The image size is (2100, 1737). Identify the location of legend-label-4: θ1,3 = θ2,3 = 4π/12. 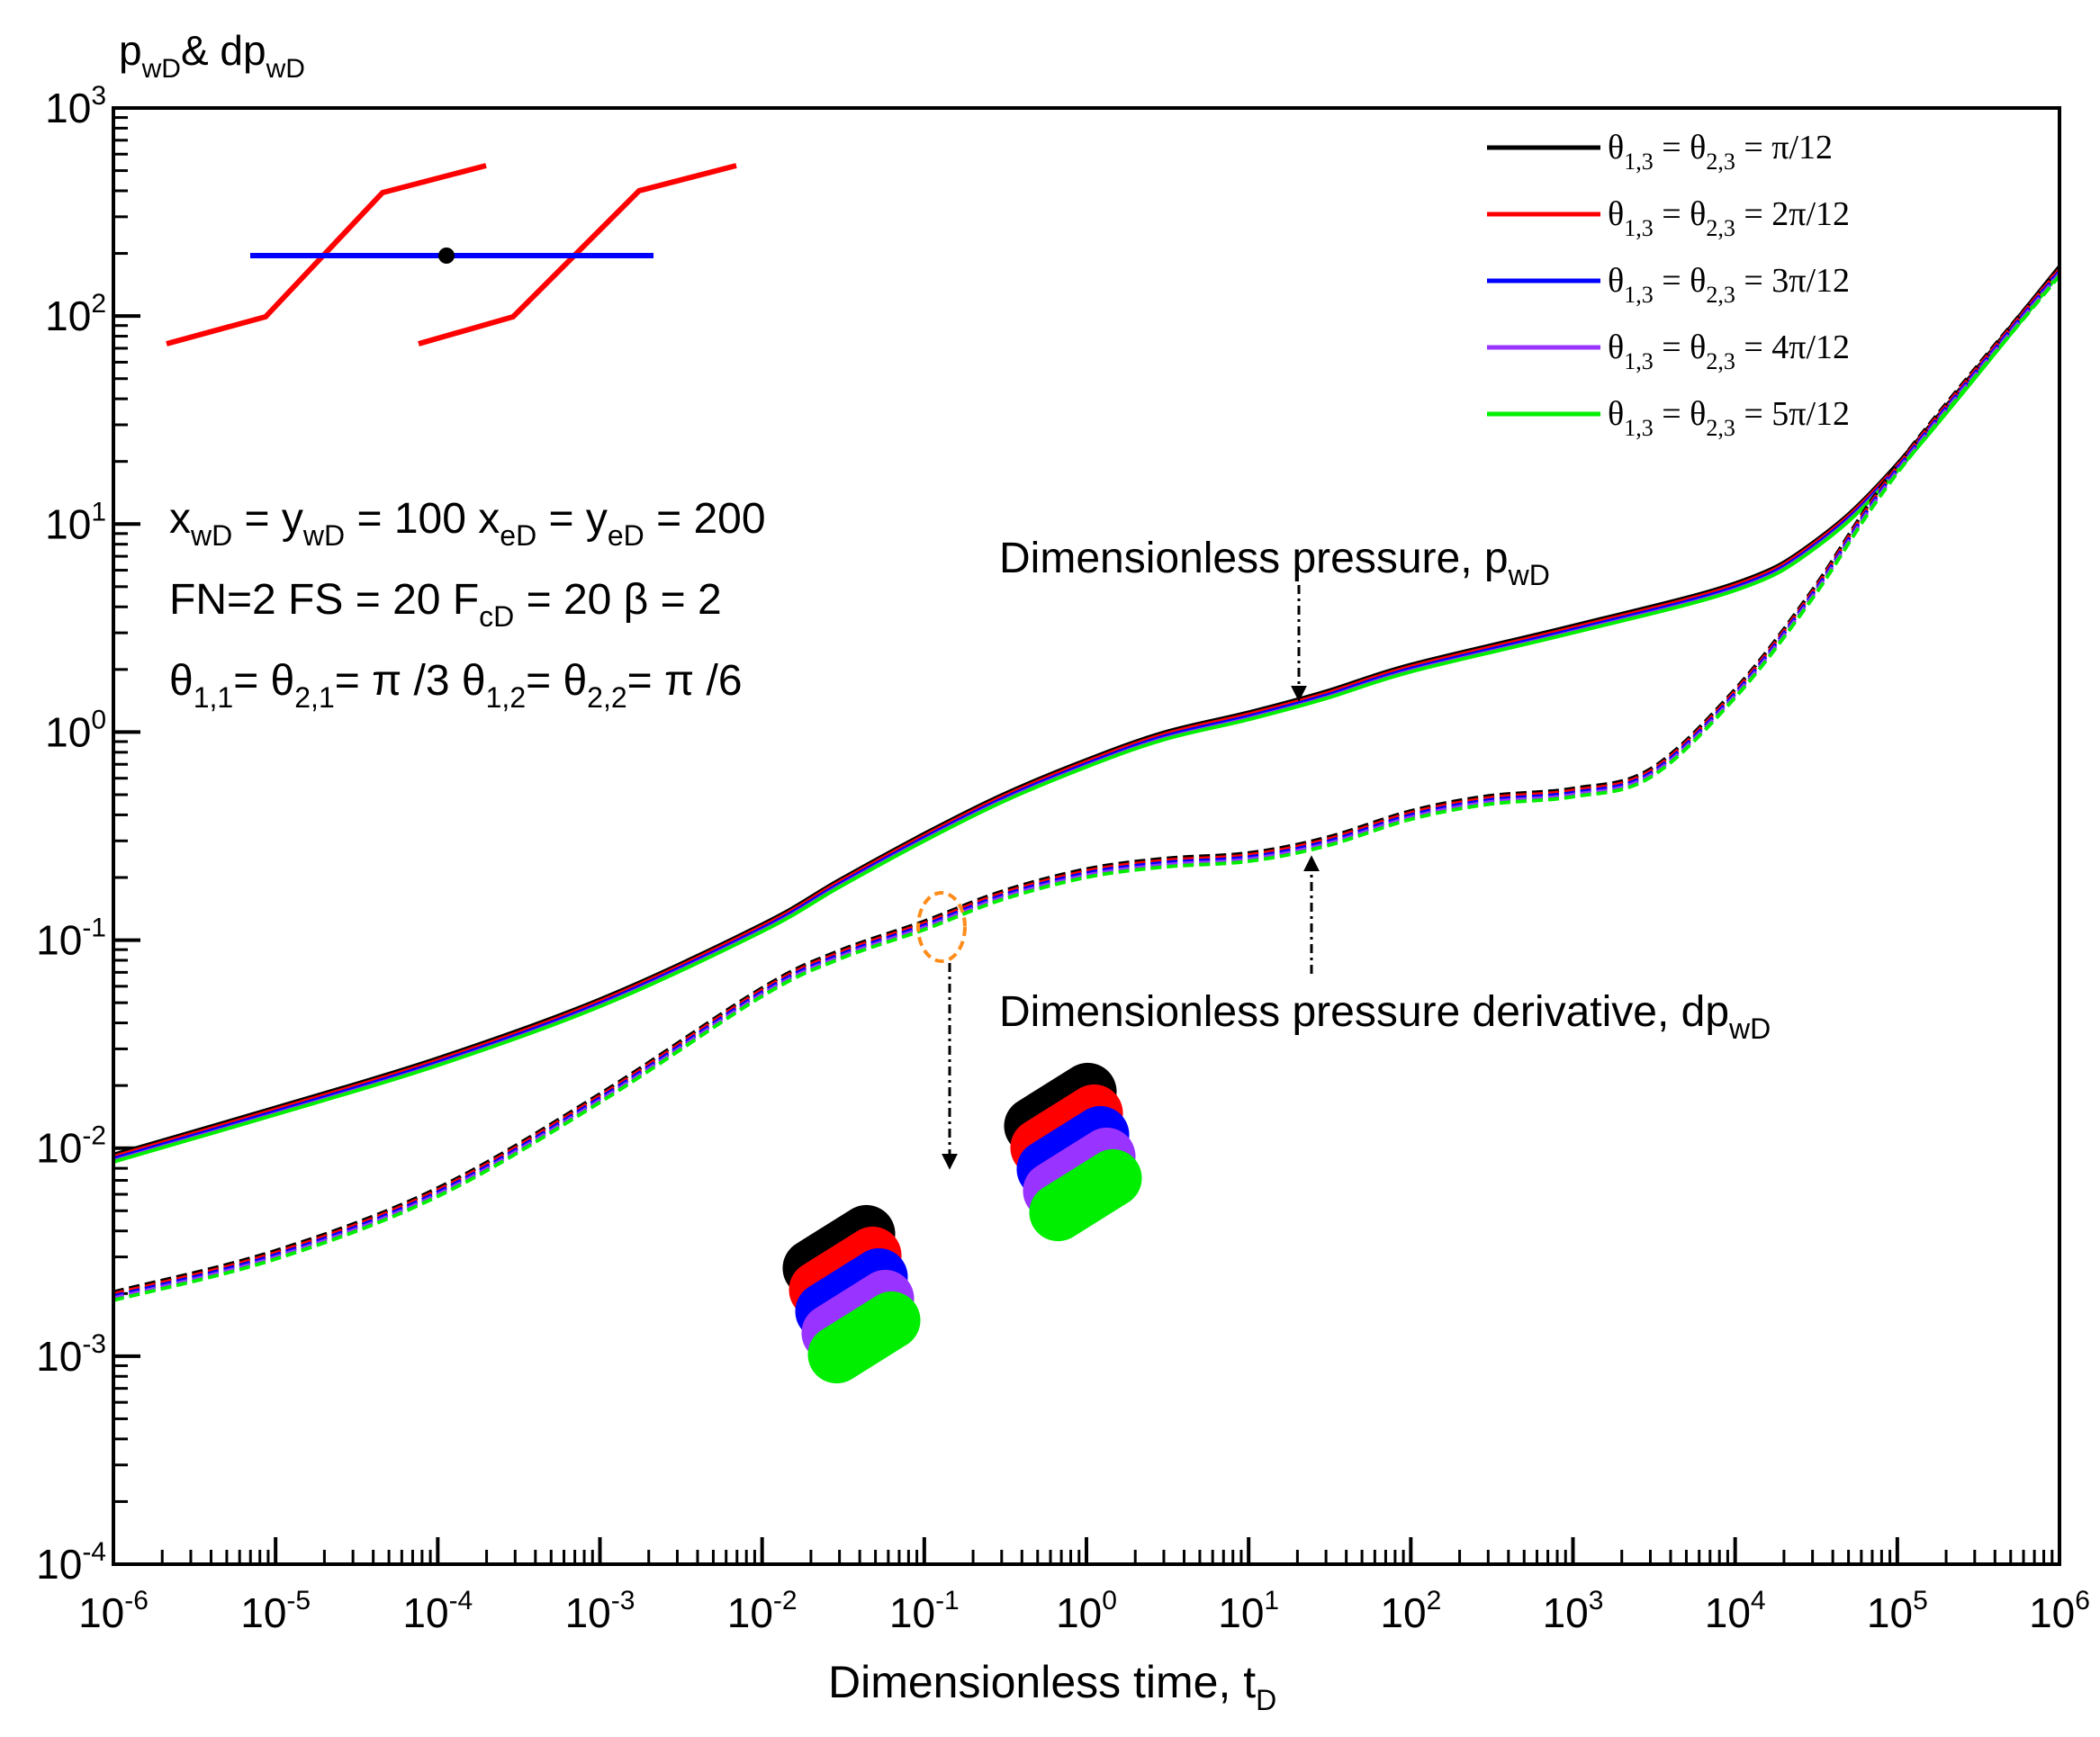
(1729, 351).